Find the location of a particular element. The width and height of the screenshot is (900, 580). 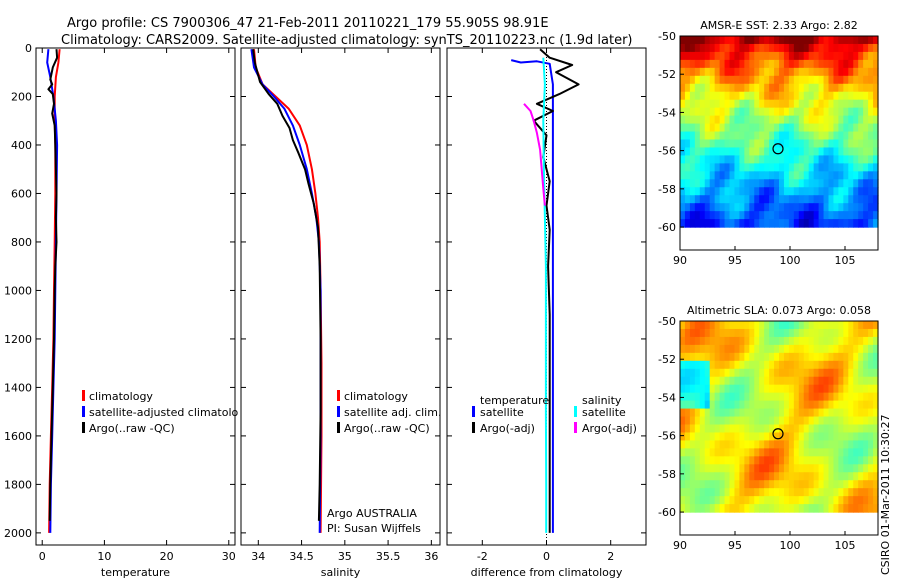

y-tick-label: 1000 is located at coordinates (18, 290).